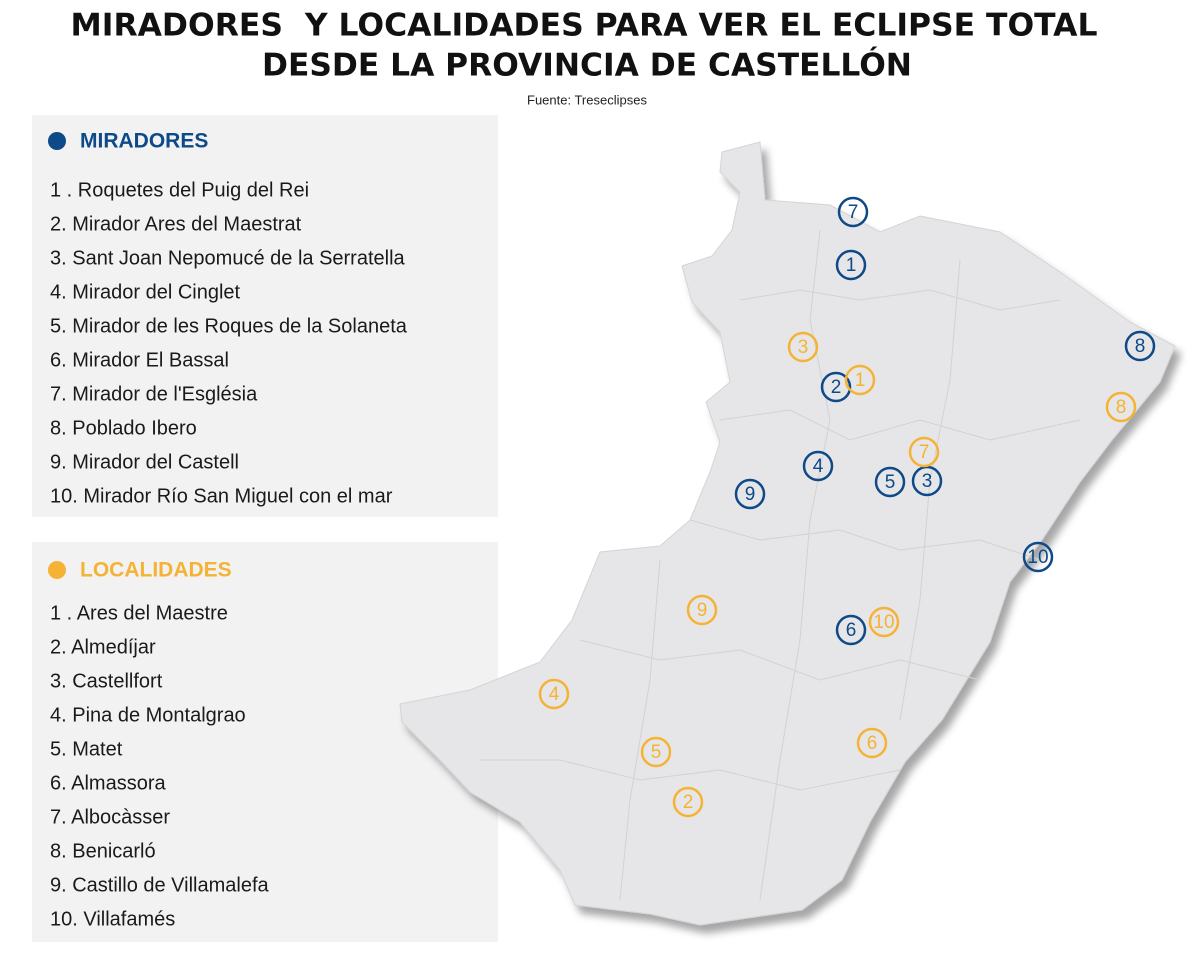 This screenshot has width=1200, height=957. I want to click on list-item: 3. Sant Joan Nepomucé de la Serratella, so click(228, 258).